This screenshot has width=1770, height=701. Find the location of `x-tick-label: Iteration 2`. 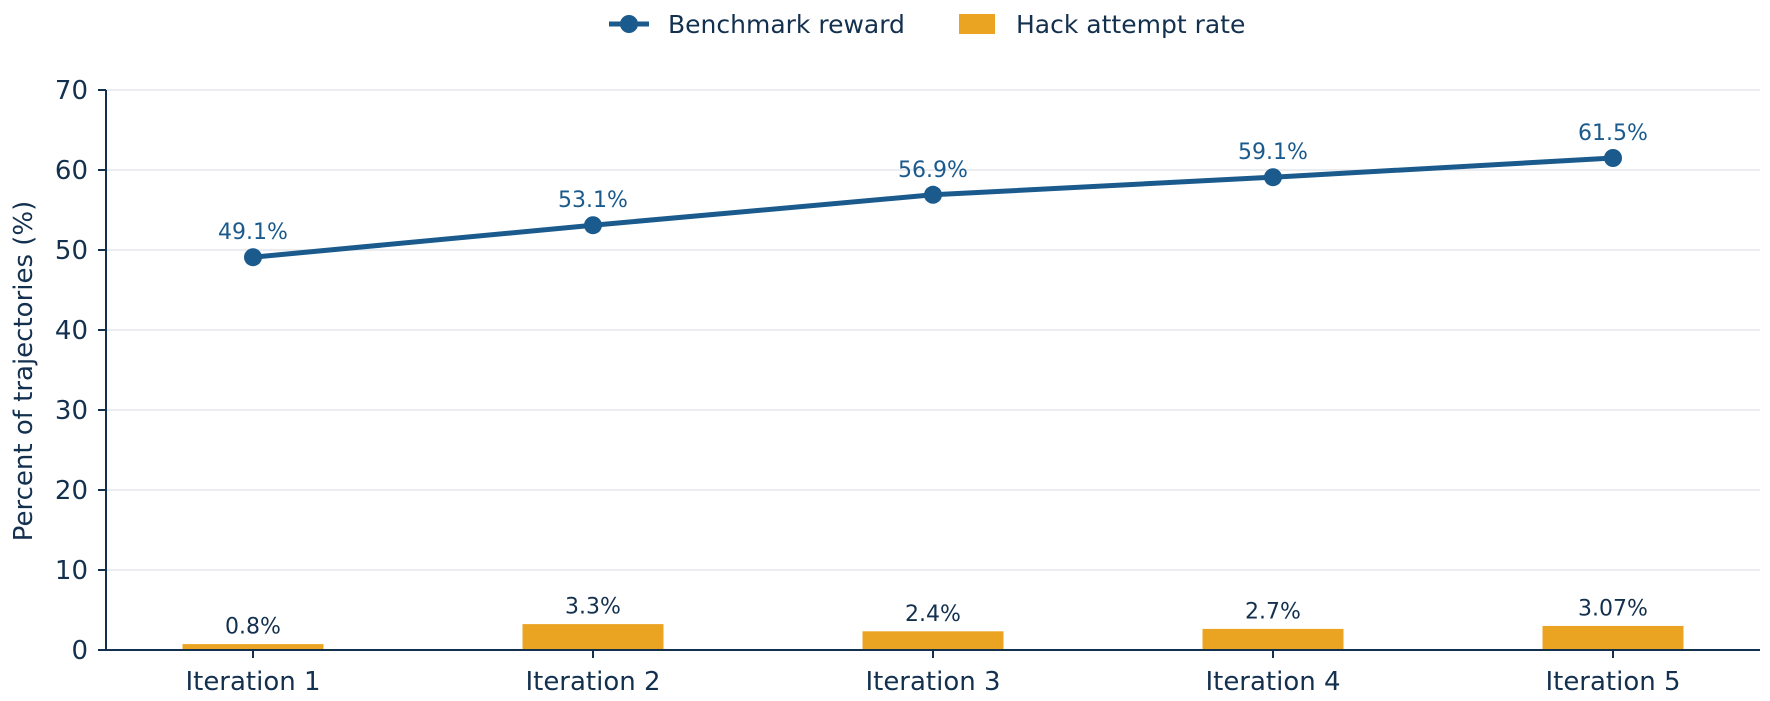

x-tick-label: Iteration 2 is located at coordinates (592, 682).